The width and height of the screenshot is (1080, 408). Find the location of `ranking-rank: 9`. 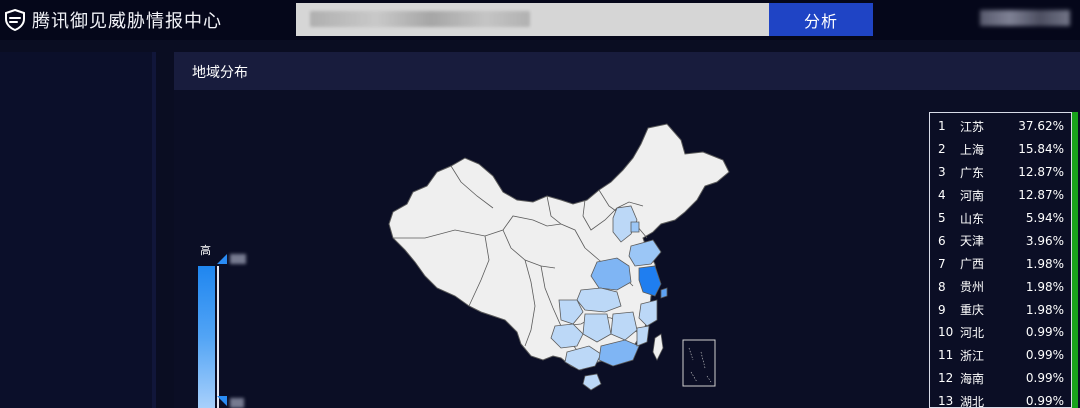

ranking-rank: 9 is located at coordinates (942, 309).